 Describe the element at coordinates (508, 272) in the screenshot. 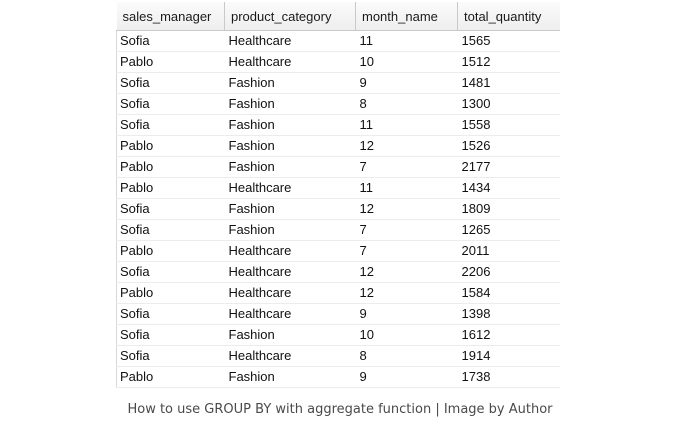

I see `cell-total-quantity: 2206` at that location.